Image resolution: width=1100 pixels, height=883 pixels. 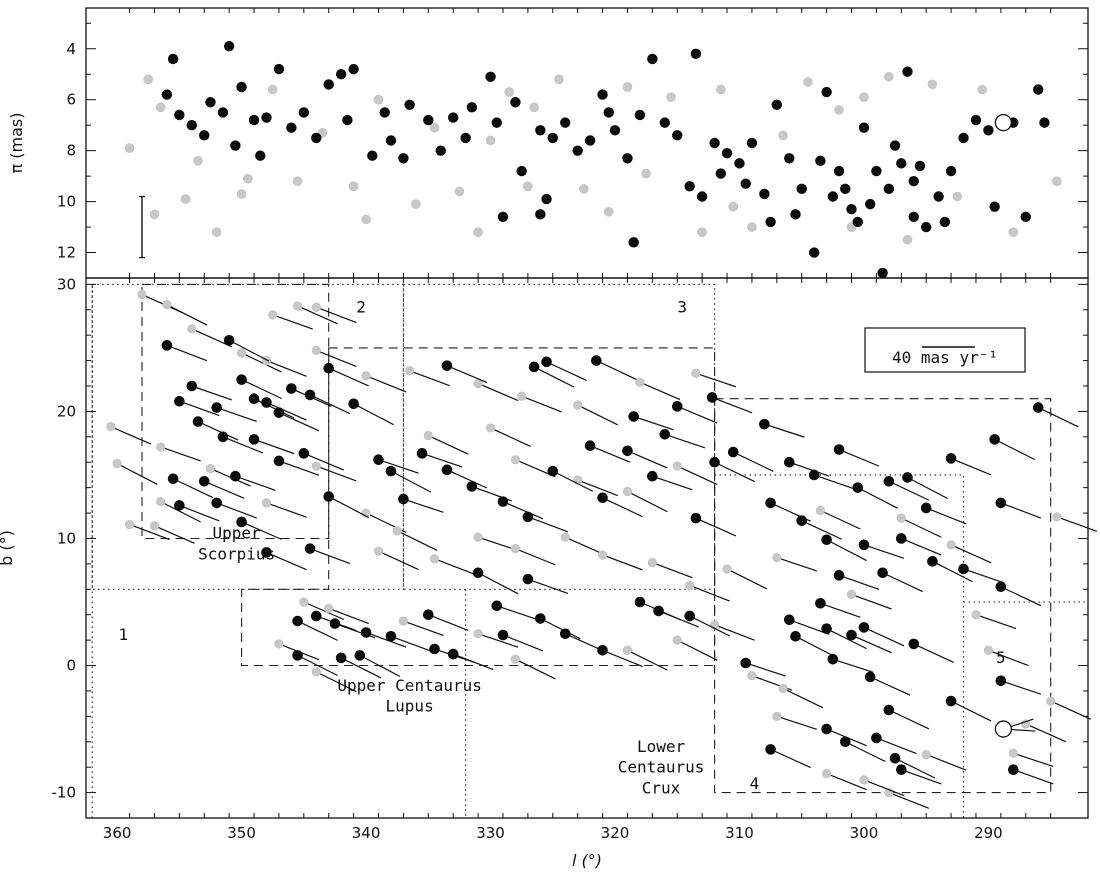 I want to click on scale-bar-legend: 40 mas yr⁻¹, so click(x=945, y=350).